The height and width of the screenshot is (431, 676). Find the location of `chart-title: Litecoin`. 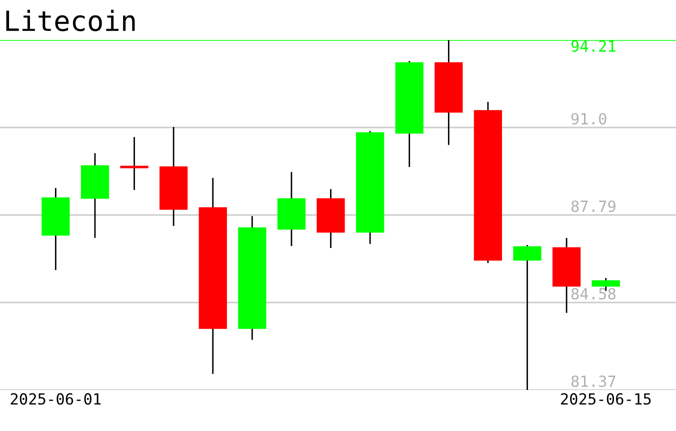

chart-title: Litecoin is located at coordinates (70, 21).